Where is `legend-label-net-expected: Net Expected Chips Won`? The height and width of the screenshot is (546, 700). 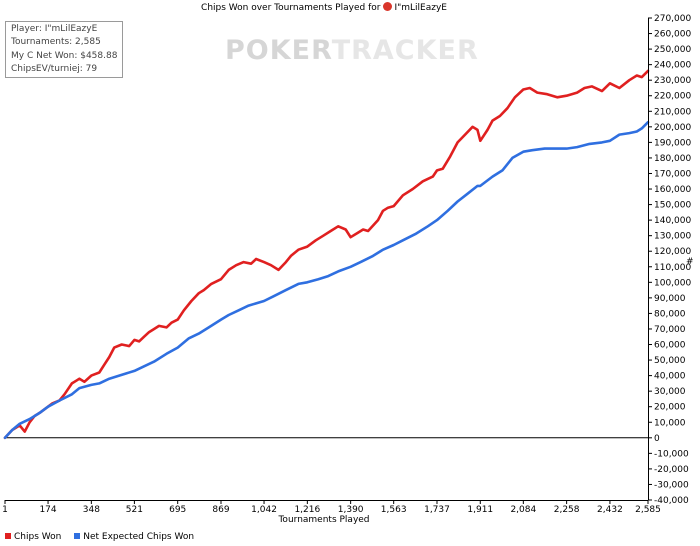 legend-label-net-expected: Net Expected Chips Won is located at coordinates (139, 537).